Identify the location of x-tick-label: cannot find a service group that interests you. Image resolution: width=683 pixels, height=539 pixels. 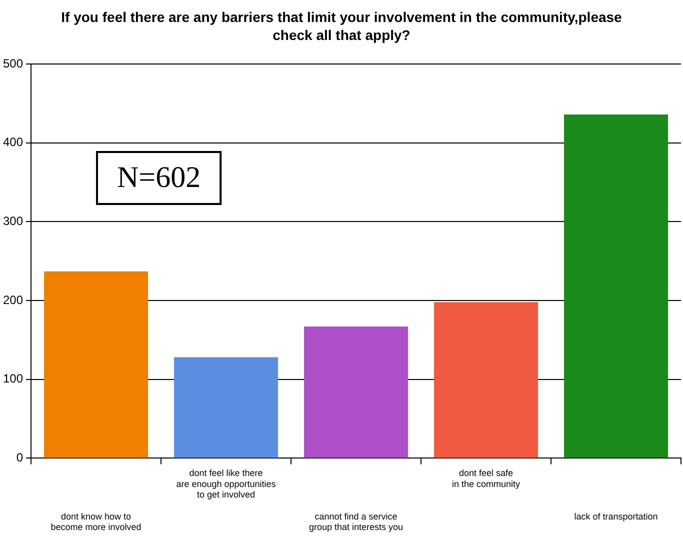
(356, 521).